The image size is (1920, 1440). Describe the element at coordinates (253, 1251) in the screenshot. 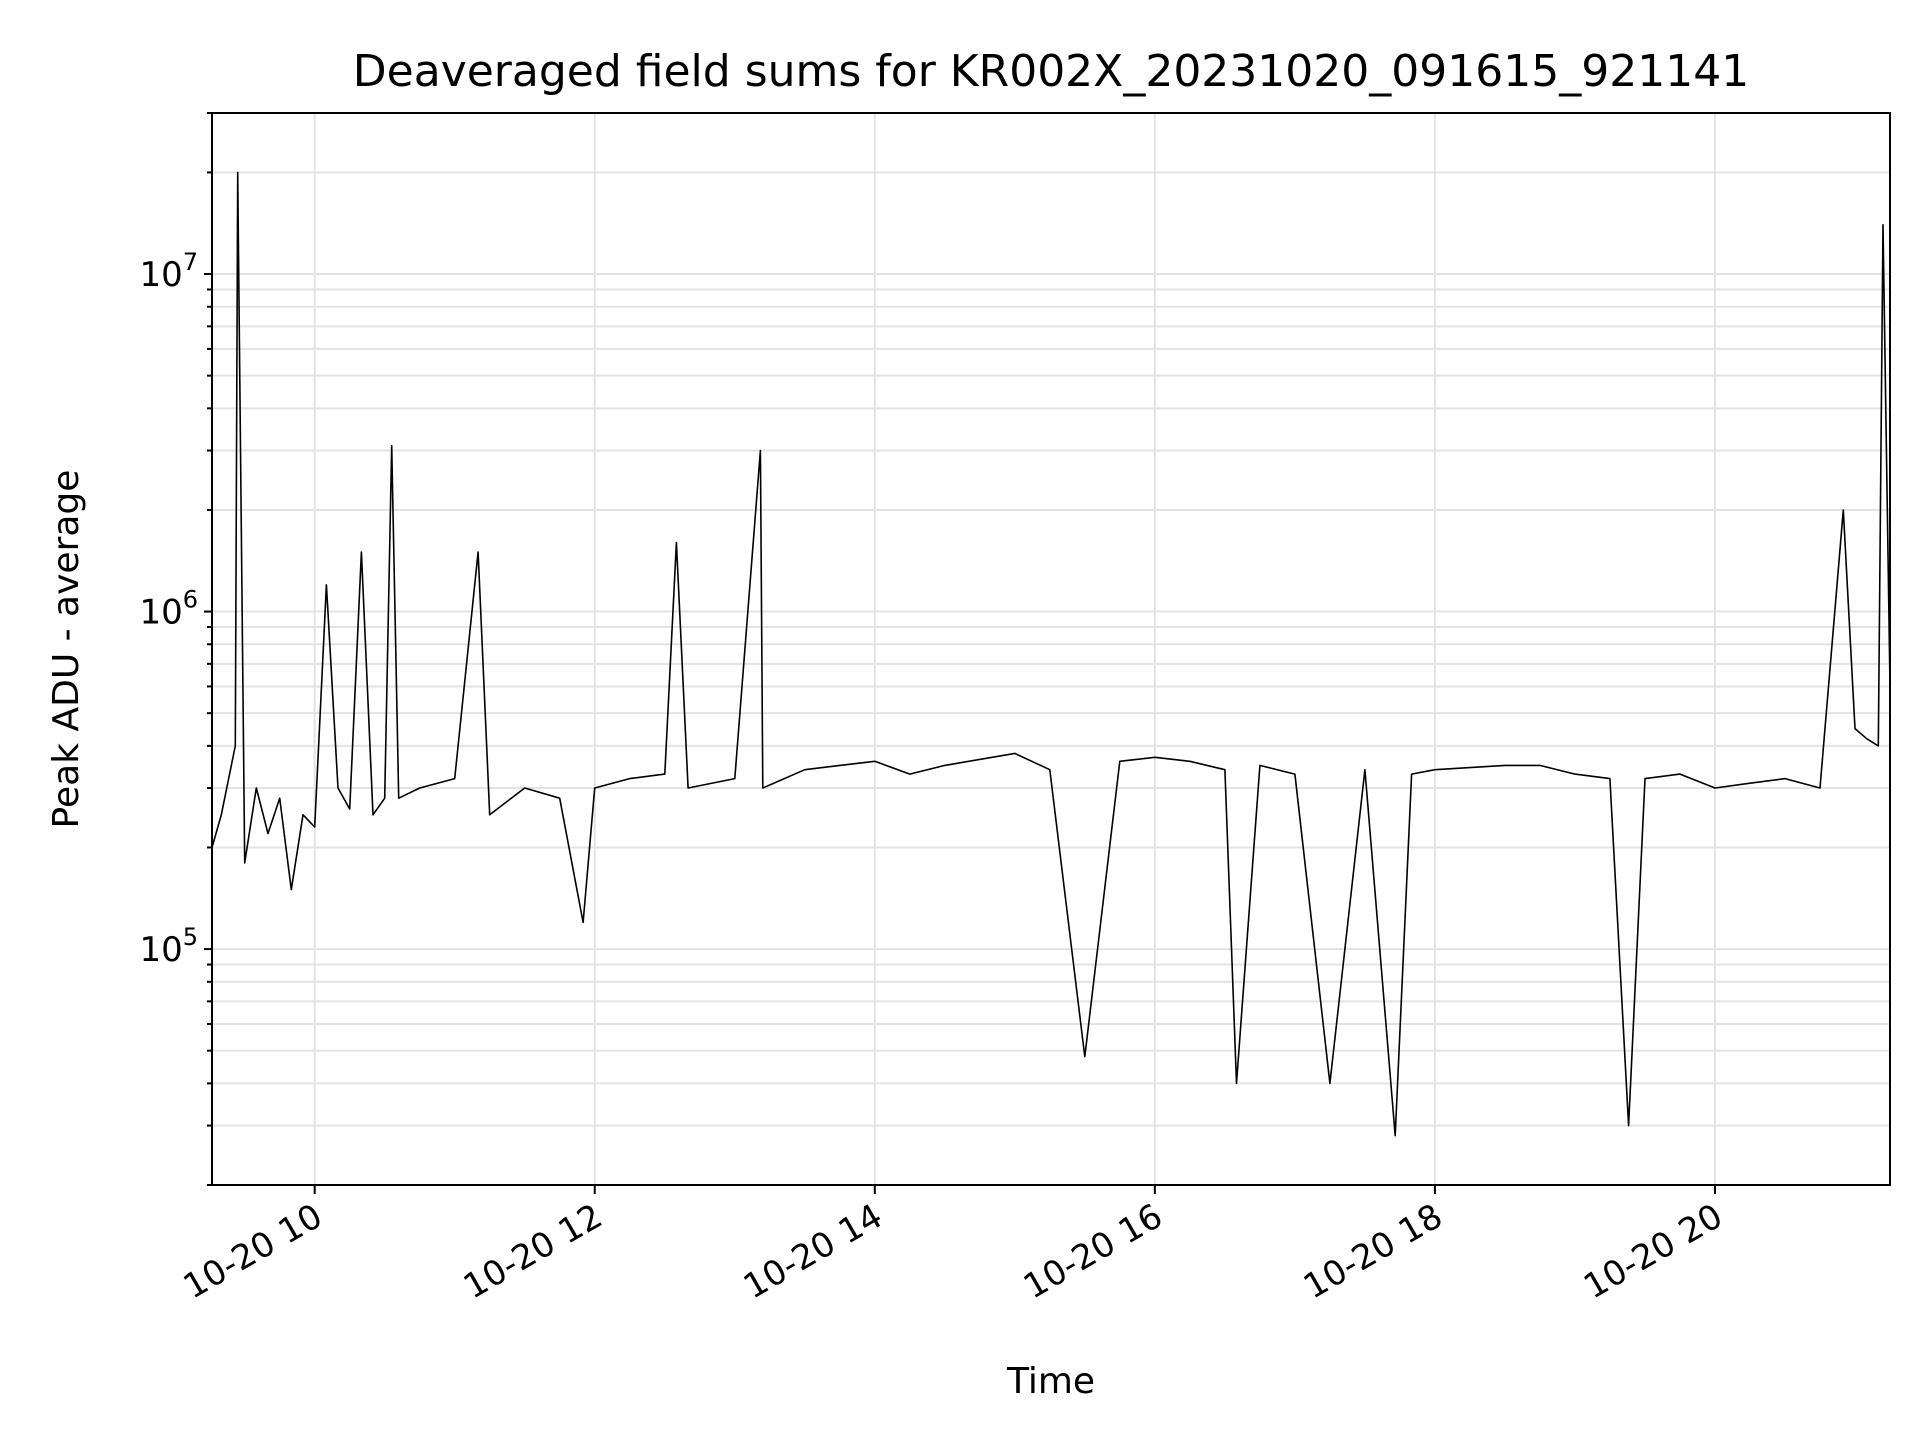

I see `x-tick-label: 10-20 10` at that location.